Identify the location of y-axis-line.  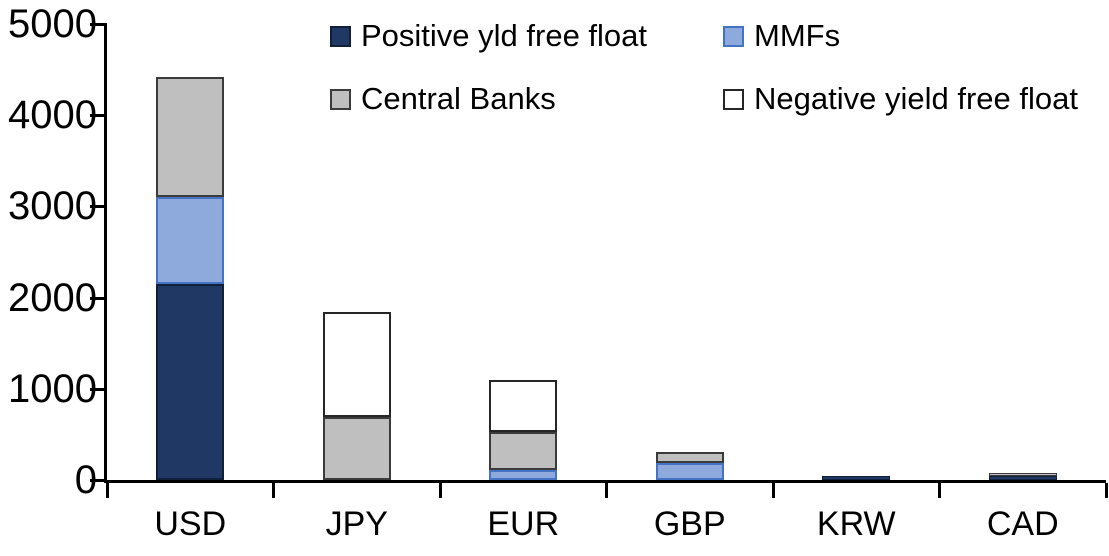
(105, 253).